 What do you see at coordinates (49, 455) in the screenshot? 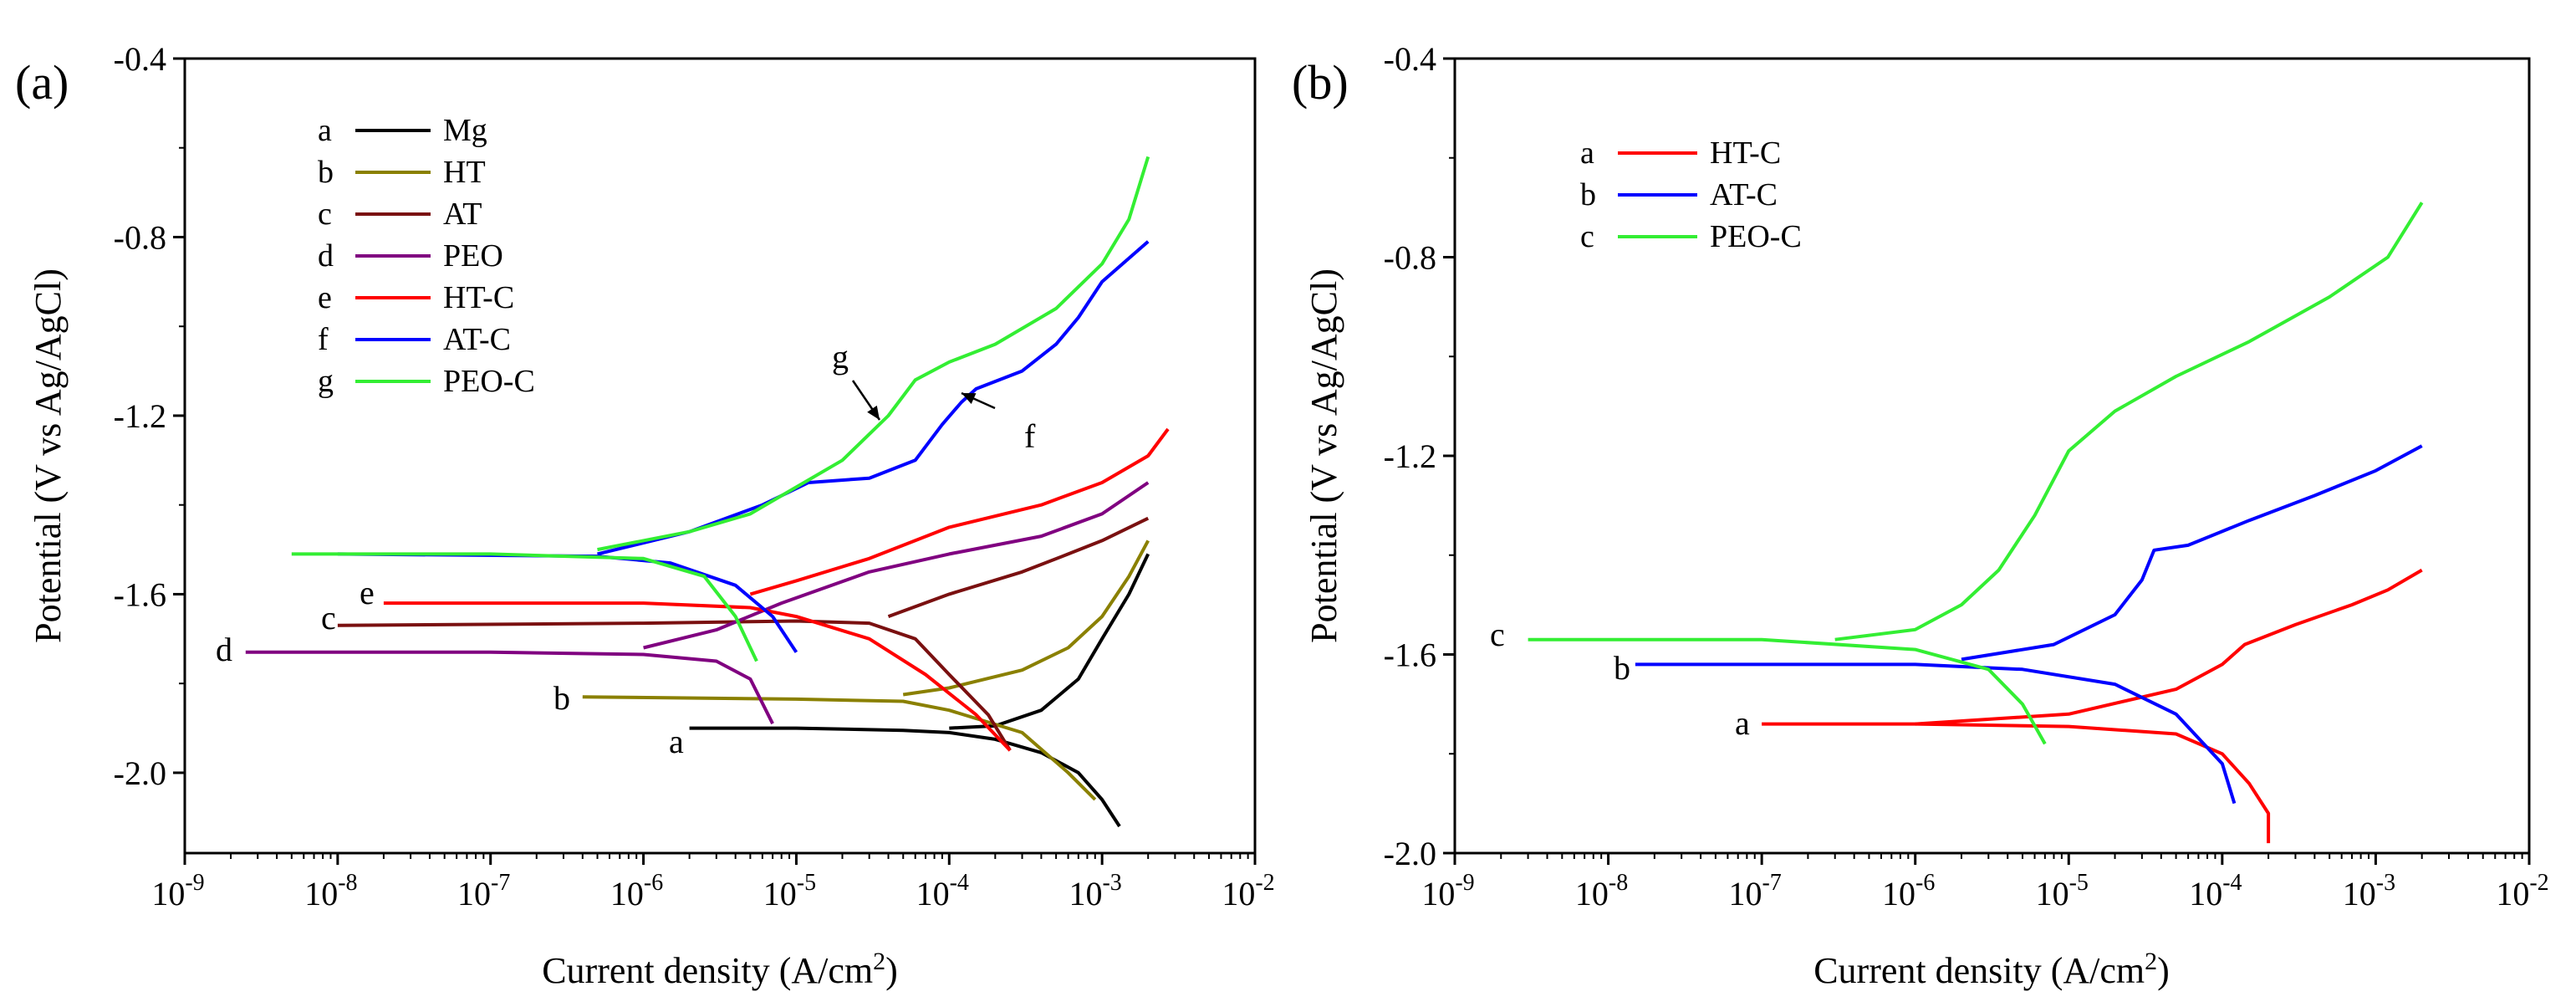
I see `panel-a-y-axis-title: Potential (V vs Ag/AgCl)` at bounding box center [49, 455].